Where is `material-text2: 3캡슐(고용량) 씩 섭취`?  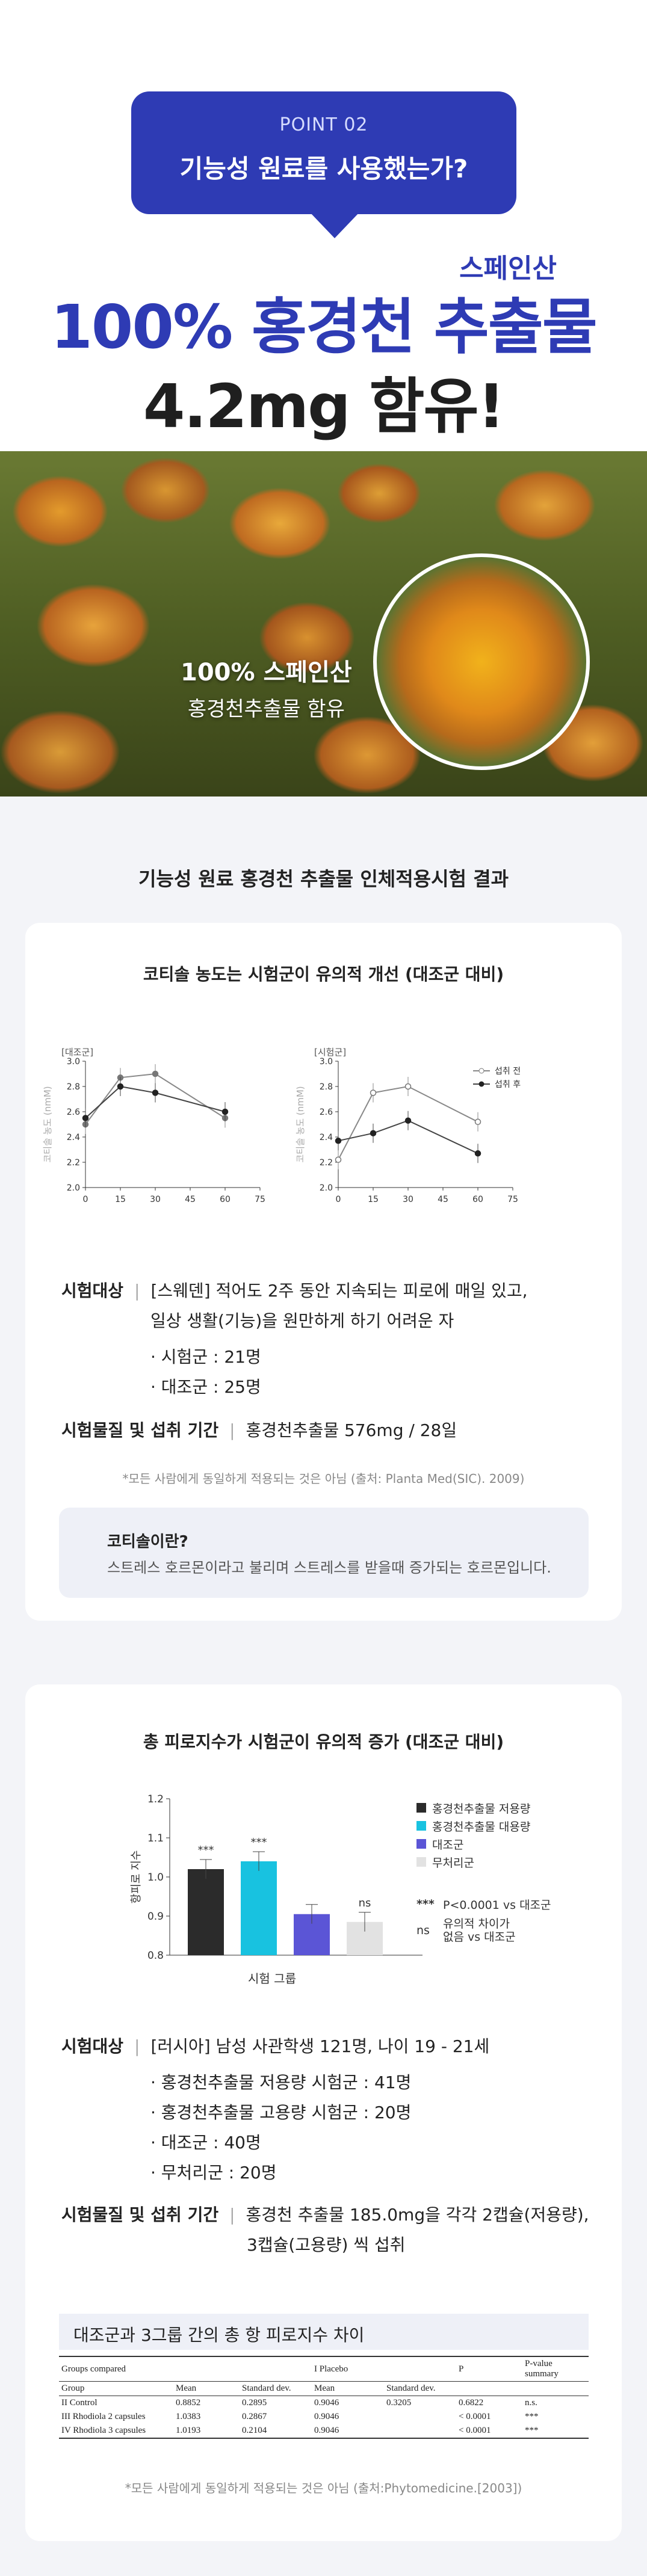
material-text2: 3캡슐(고용량) 씩 섭취 is located at coordinates (326, 2245).